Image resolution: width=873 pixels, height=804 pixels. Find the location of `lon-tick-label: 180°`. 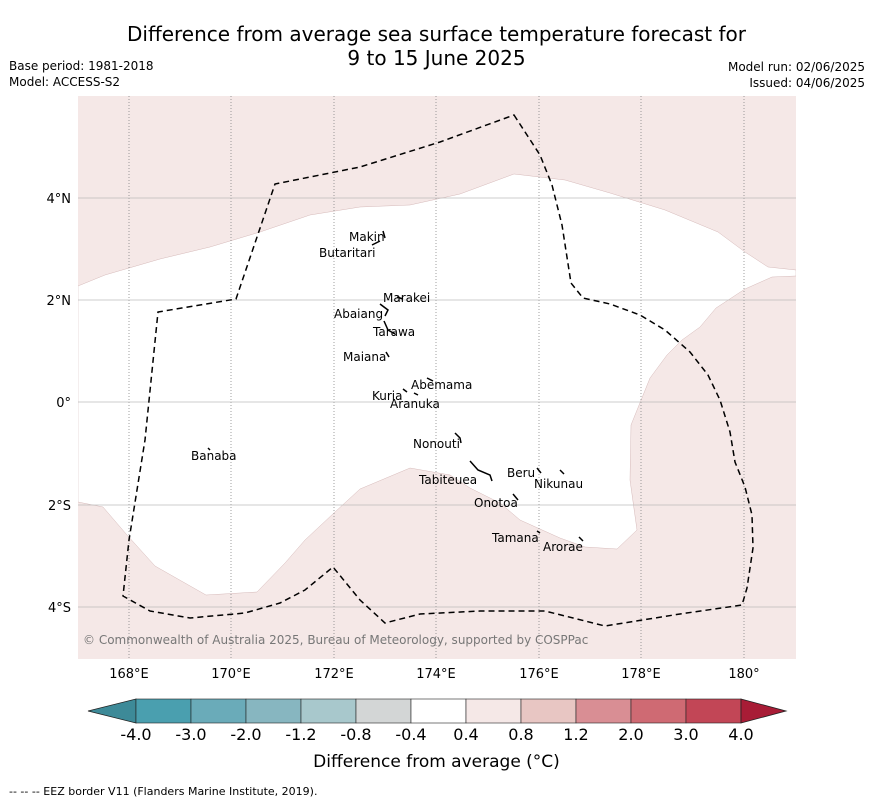

lon-tick-label: 180° is located at coordinates (743, 674).